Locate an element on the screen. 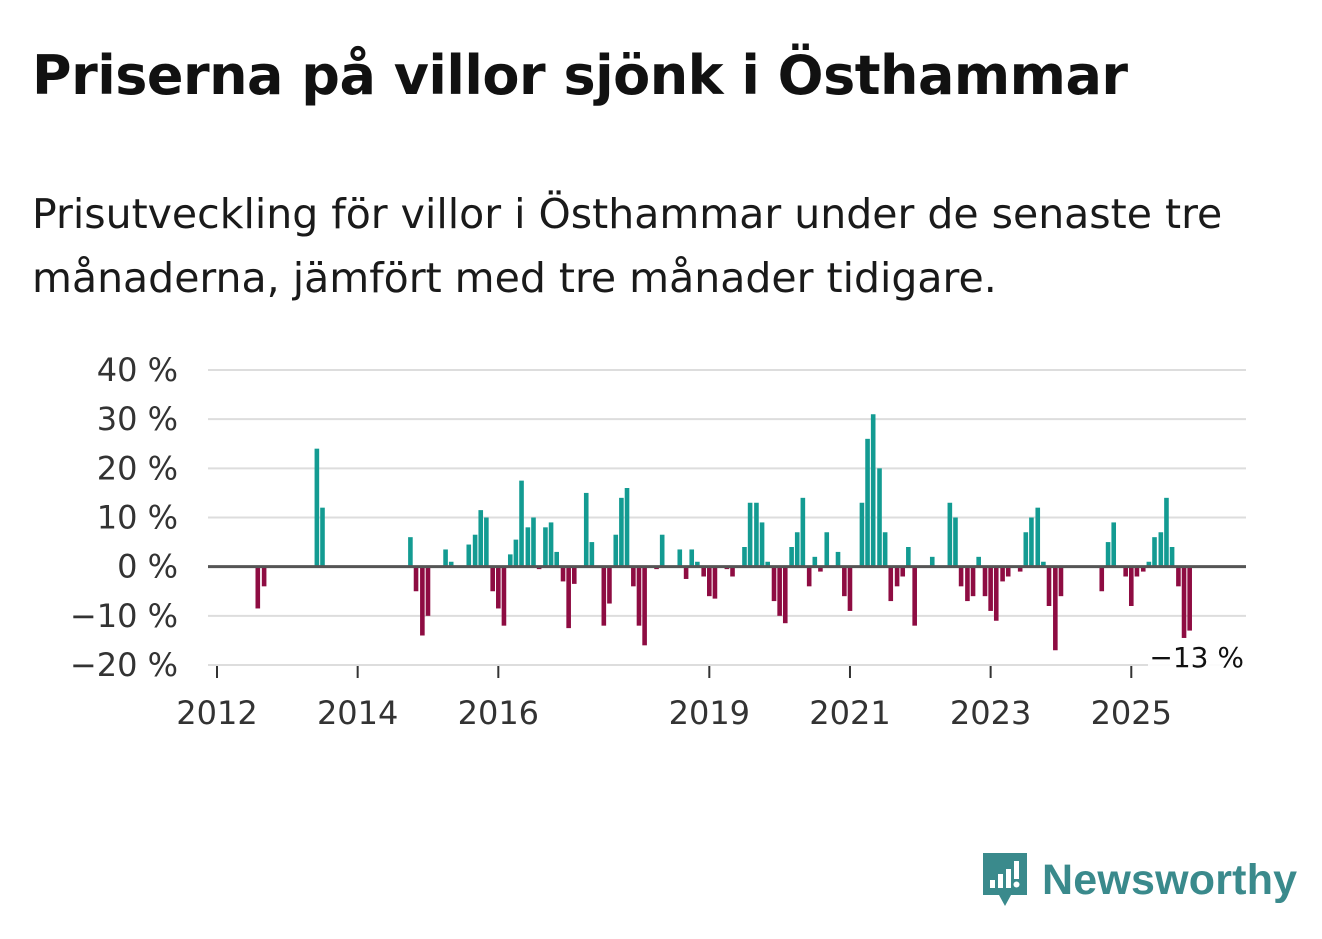 This screenshot has width=1322, height=939. y-tick-label: 20 % is located at coordinates (137, 468).